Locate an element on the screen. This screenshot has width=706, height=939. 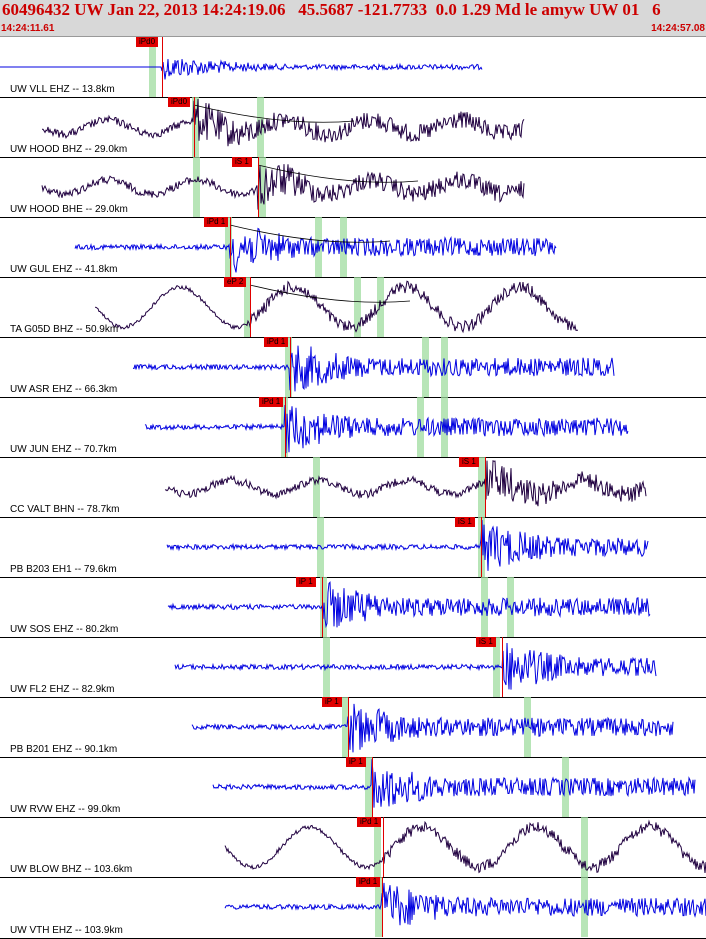
station-label: UW VLL EHZ -- 13.8km is located at coordinates (62, 89).